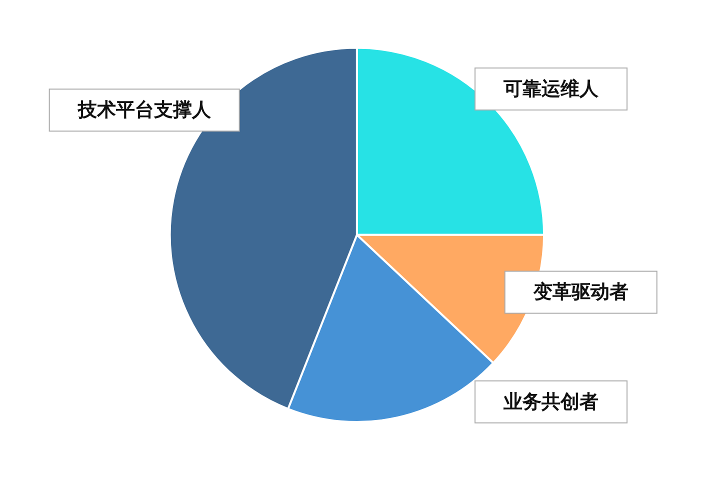  Describe the element at coordinates (551, 89) in the screenshot. I see `slice-label: 可靠运维人` at that location.